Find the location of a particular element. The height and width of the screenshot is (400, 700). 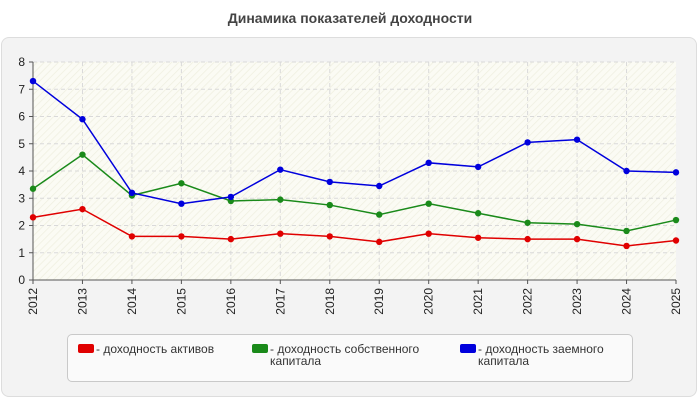

x-tick-label: 2023 is located at coordinates (577, 301).